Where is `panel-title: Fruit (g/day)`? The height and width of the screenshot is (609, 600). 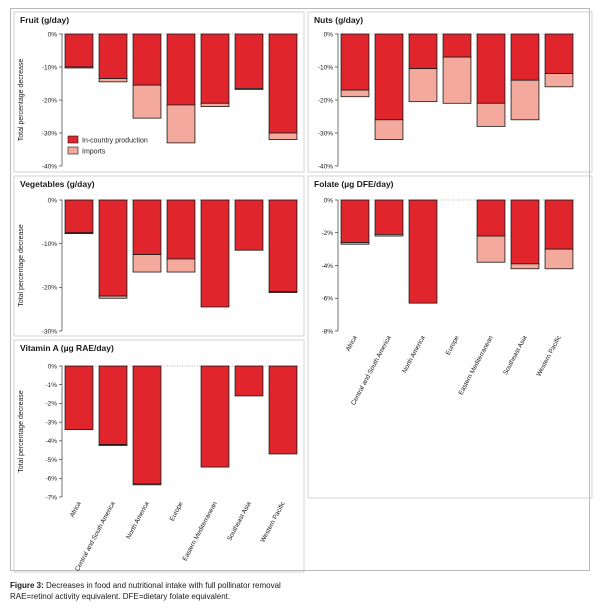
panel-title: Fruit (g/day) is located at coordinates (44, 20).